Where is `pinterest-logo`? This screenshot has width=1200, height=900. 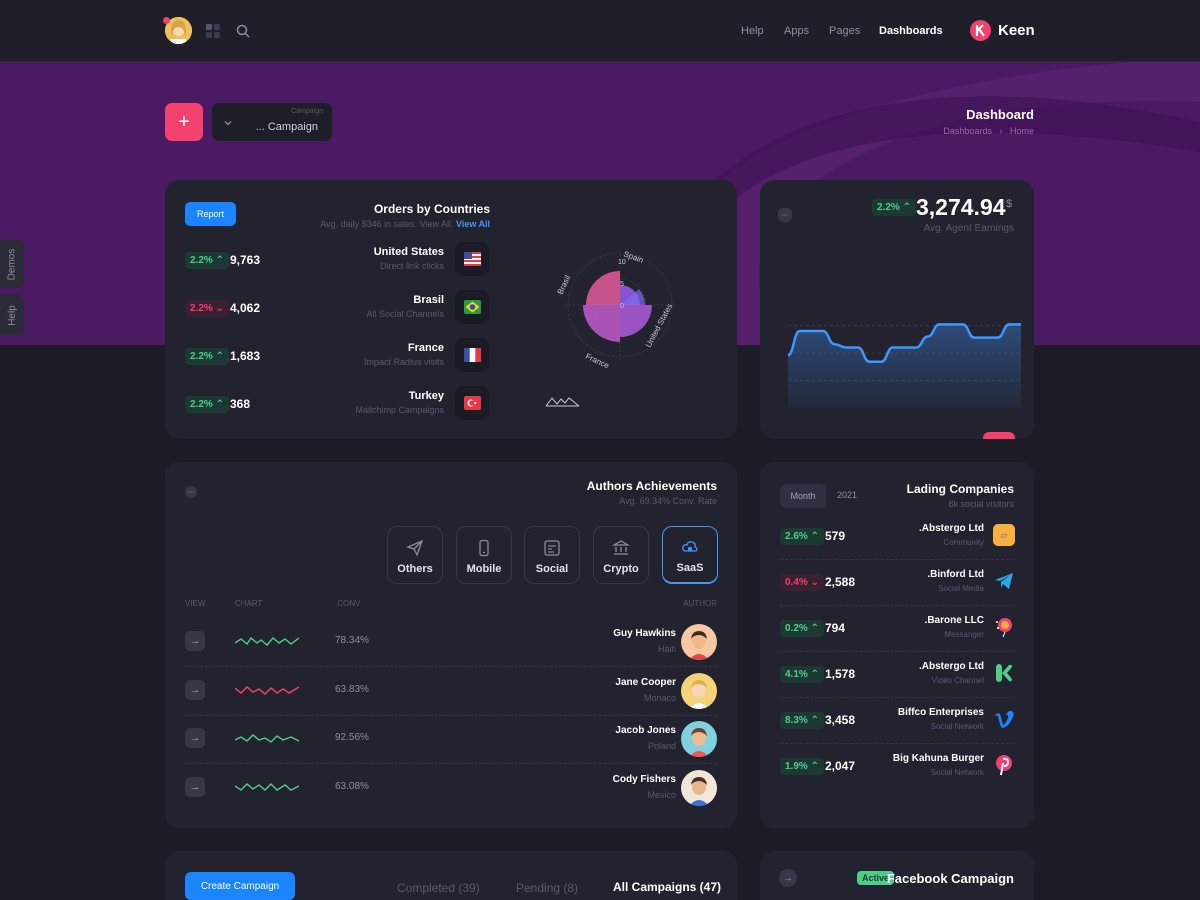
pinterest-logo is located at coordinates (1004, 765).